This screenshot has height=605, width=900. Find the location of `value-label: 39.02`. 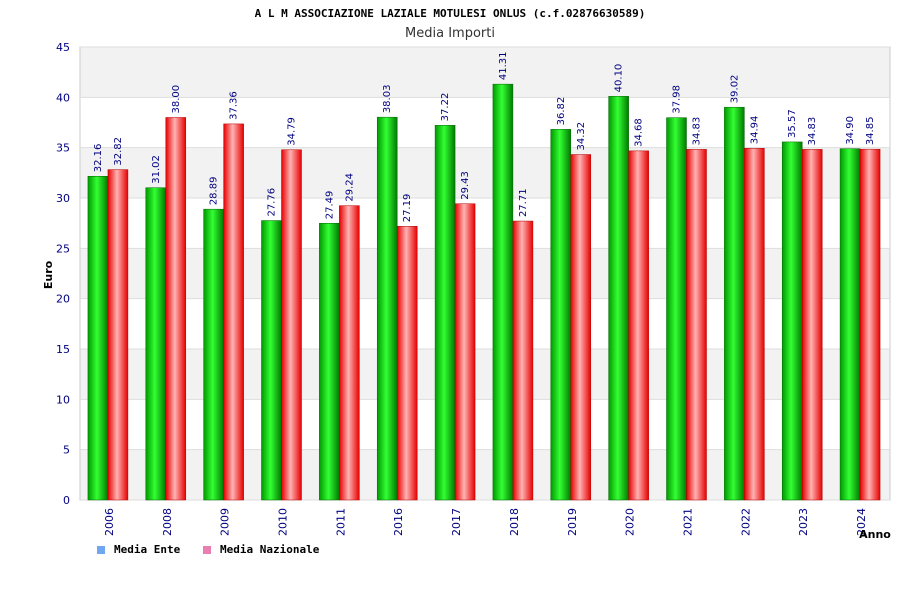

value-label: 39.02 is located at coordinates (734, 89).